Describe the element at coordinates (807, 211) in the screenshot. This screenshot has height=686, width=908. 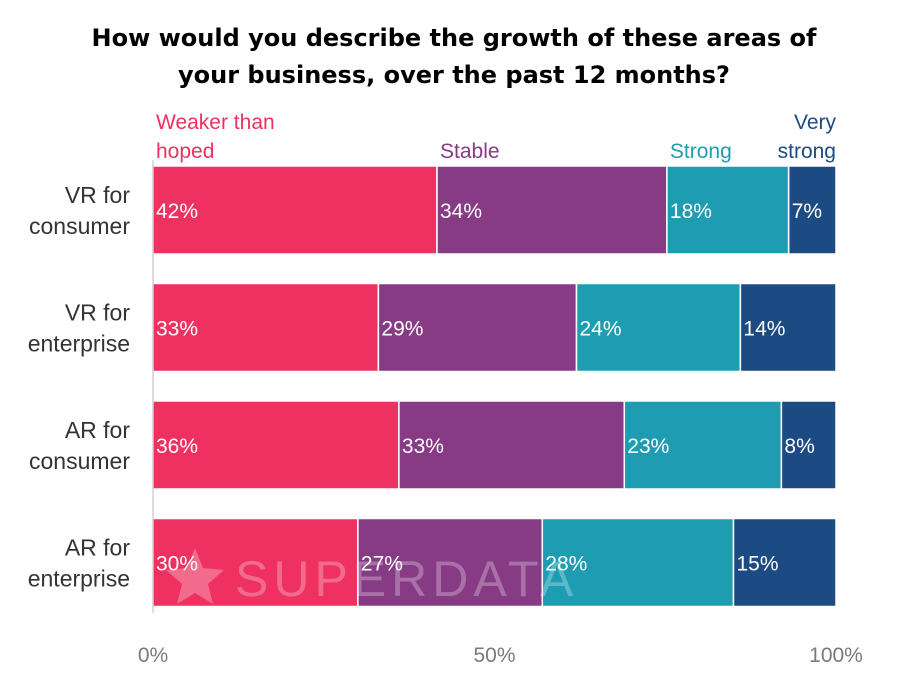
I see `data-label: 7%` at that location.